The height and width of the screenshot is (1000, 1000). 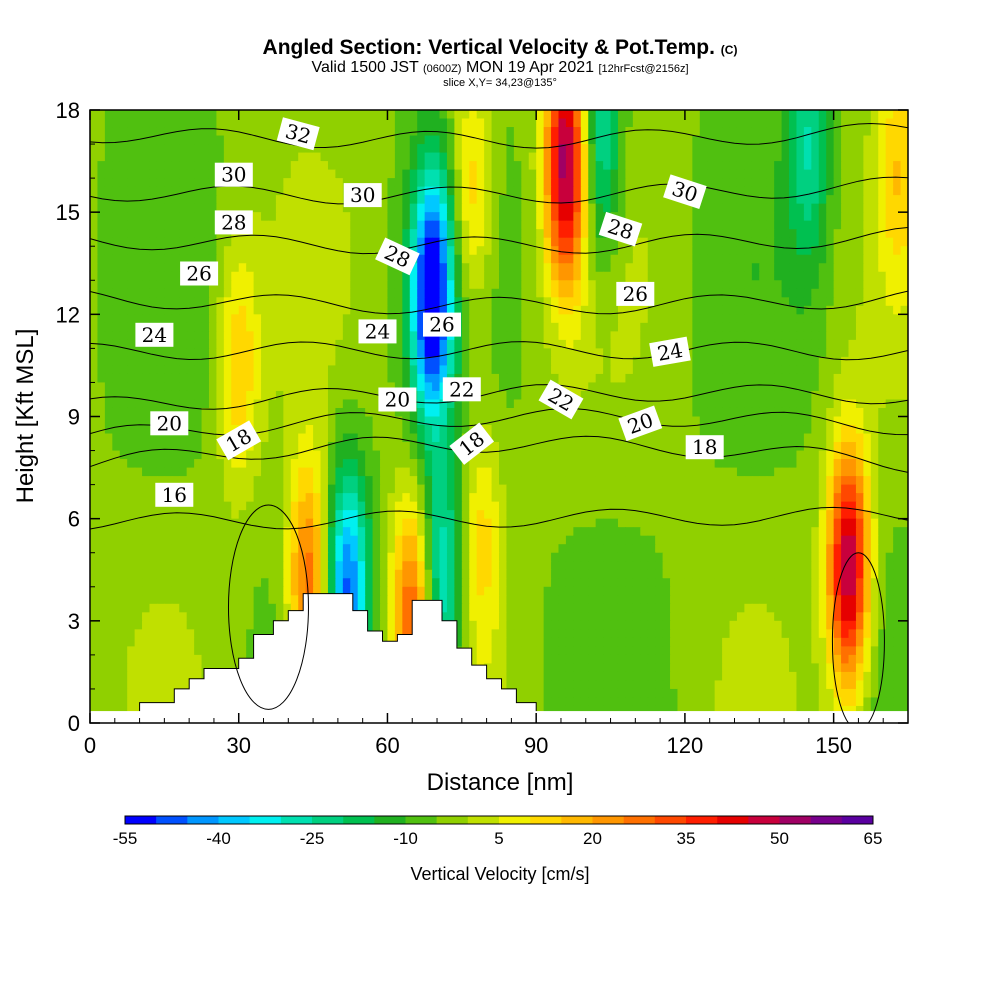 I want to click on valid-date: MON 19 Apr 2021, so click(x=530, y=67).